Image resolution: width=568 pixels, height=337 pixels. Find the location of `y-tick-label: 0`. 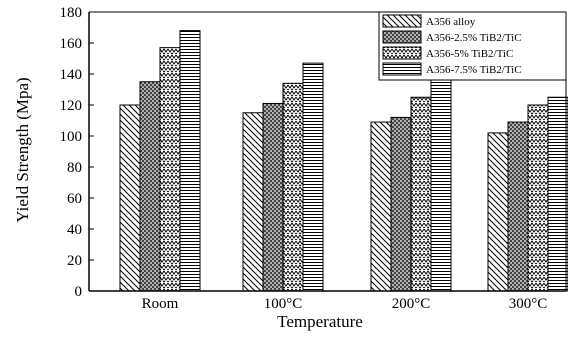

y-tick-label: 0 is located at coordinates (79, 292).